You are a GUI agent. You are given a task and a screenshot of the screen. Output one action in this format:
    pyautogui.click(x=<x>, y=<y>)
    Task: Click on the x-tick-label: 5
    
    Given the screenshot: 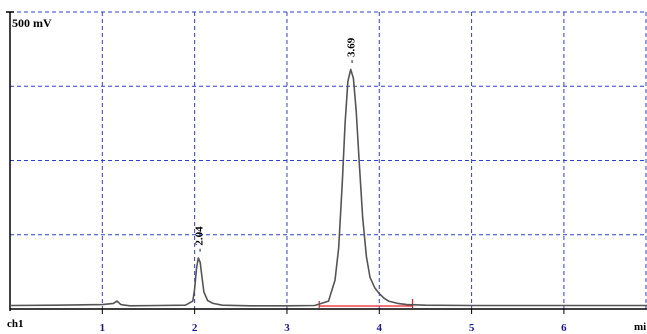 What is the action you would take?
    pyautogui.click(x=472, y=328)
    